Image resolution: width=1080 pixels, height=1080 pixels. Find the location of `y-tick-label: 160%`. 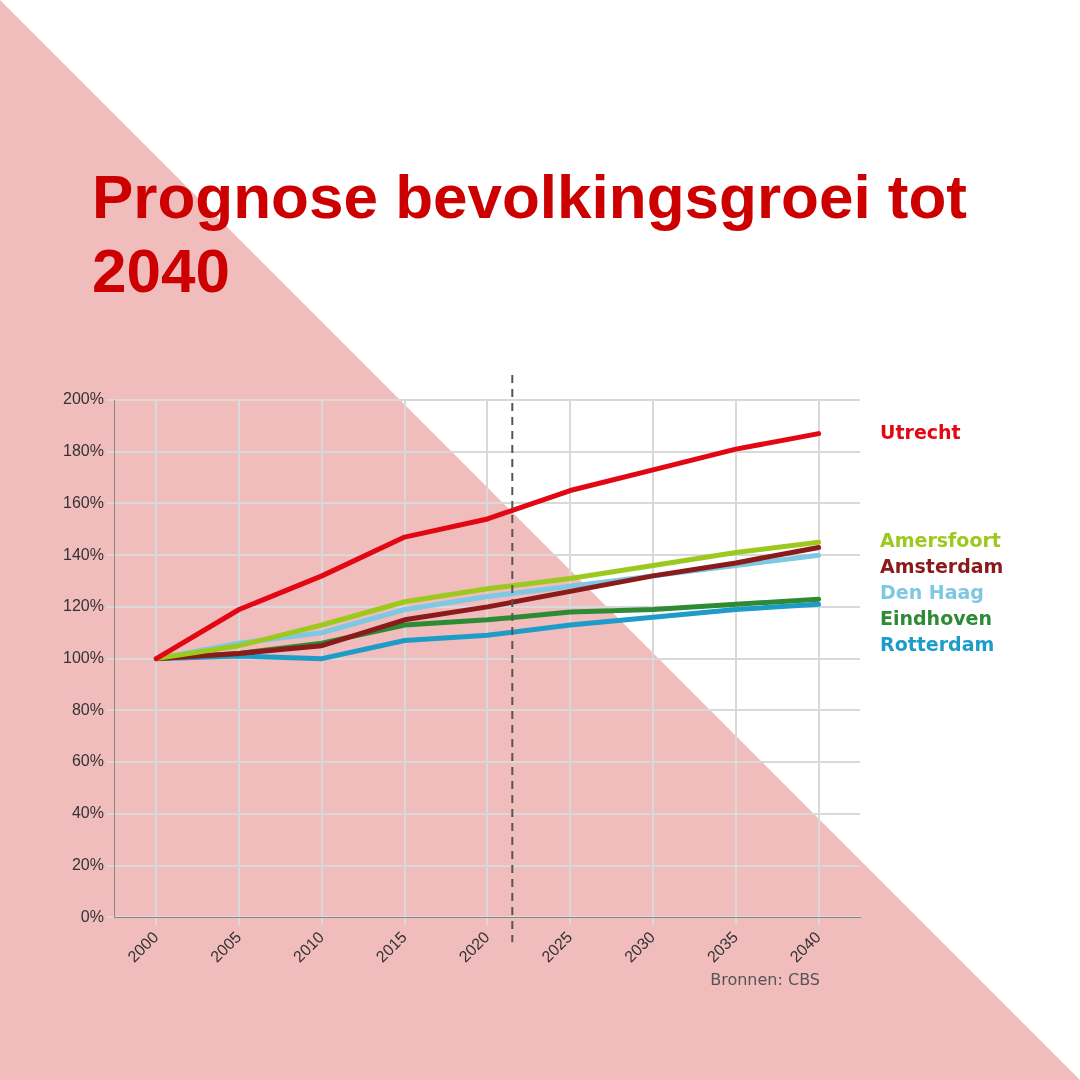

y-tick-label: 160% is located at coordinates (83, 502).